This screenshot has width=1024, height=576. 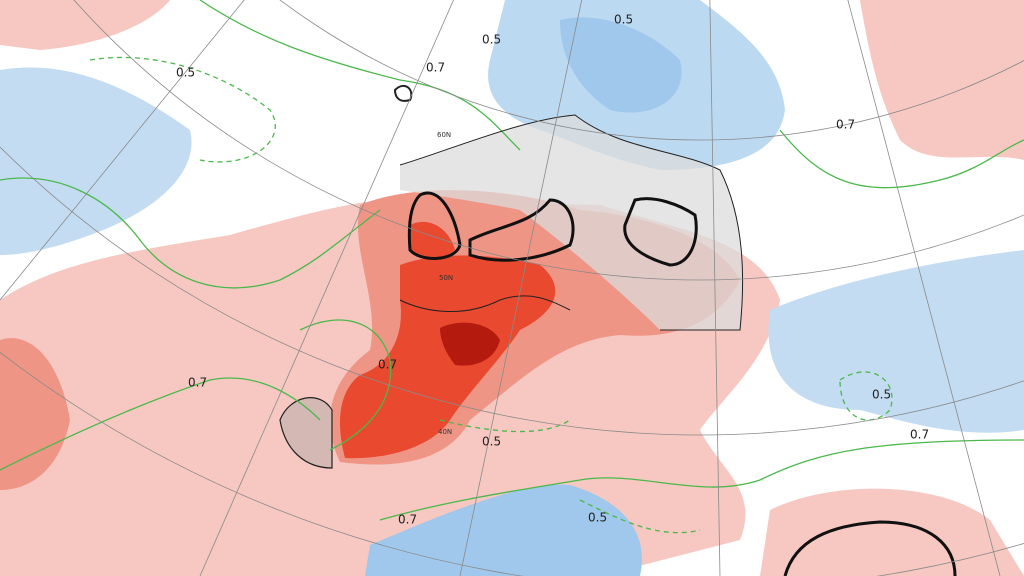 I want to click on neutral-grey-area, so click(x=306, y=433).